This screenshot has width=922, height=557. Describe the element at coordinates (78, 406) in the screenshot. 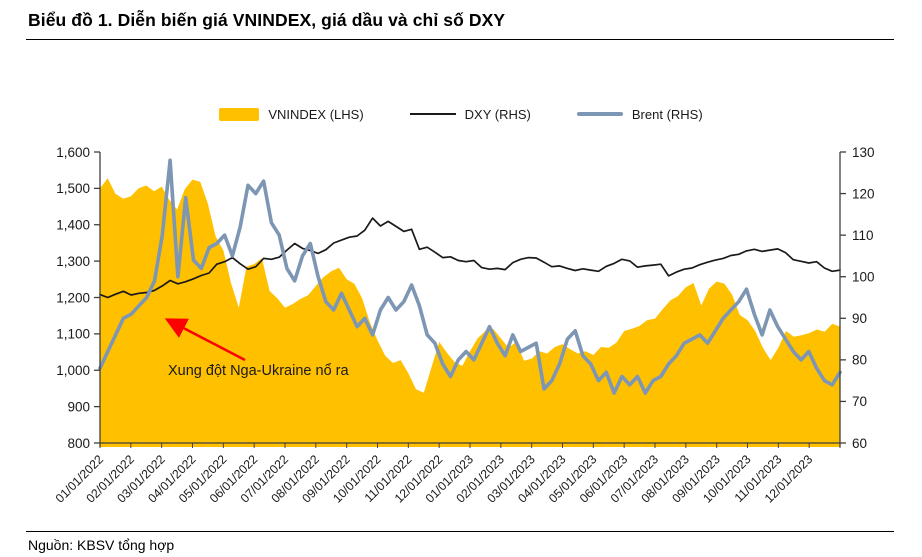

I see `left-axis-tick-label: 900` at that location.